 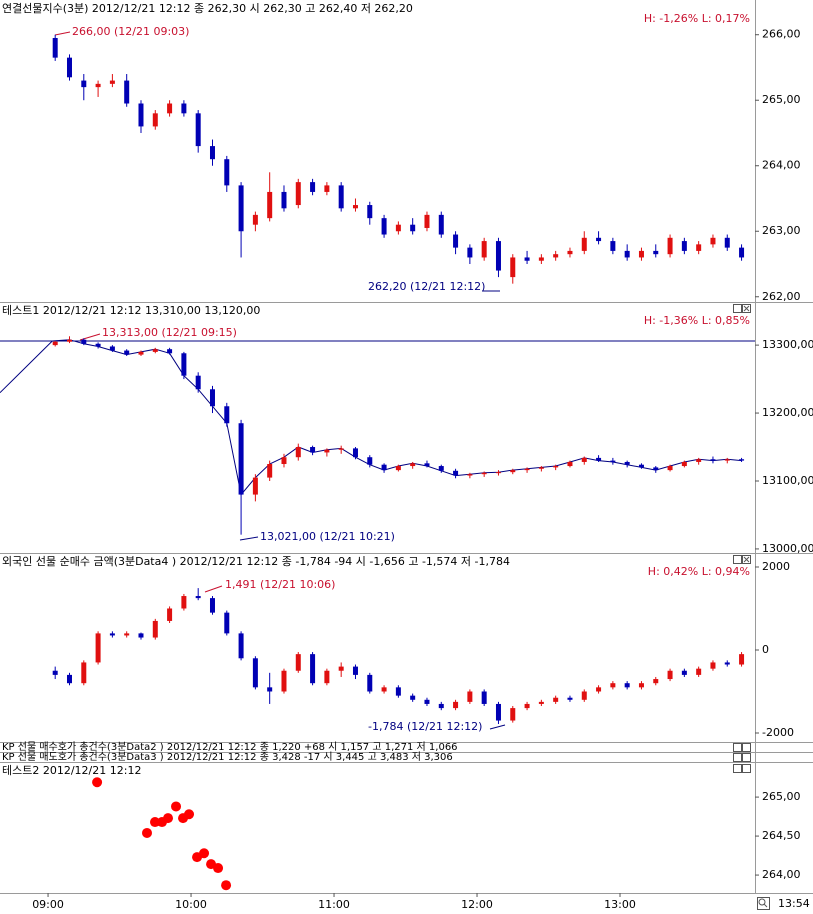 I want to click on y-tick-label: 263,00, so click(x=781, y=230).